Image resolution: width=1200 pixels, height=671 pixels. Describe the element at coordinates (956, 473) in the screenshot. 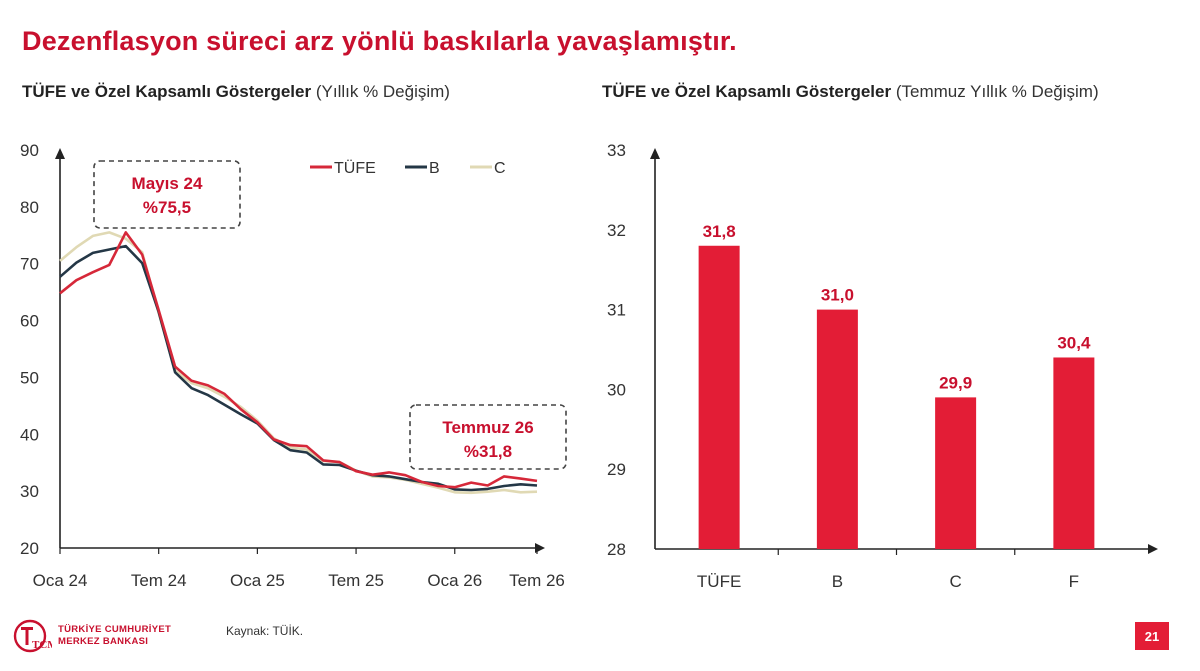

I see `bar-c` at that location.